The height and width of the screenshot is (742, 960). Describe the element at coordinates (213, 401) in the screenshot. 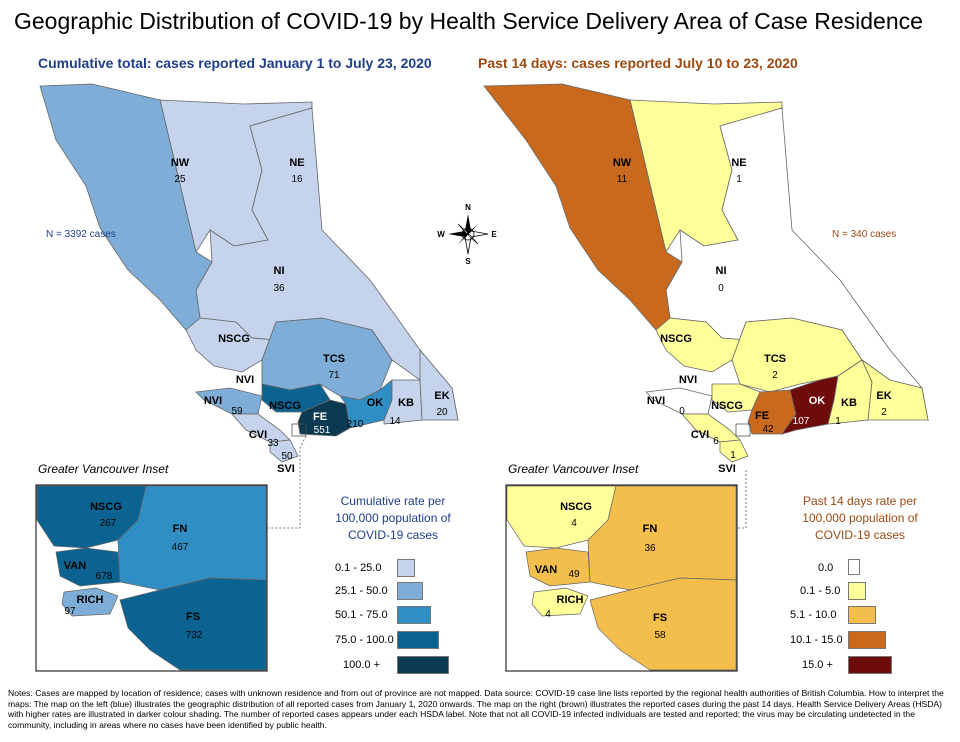

I see `left-label-nvi2-code: NVI` at that location.